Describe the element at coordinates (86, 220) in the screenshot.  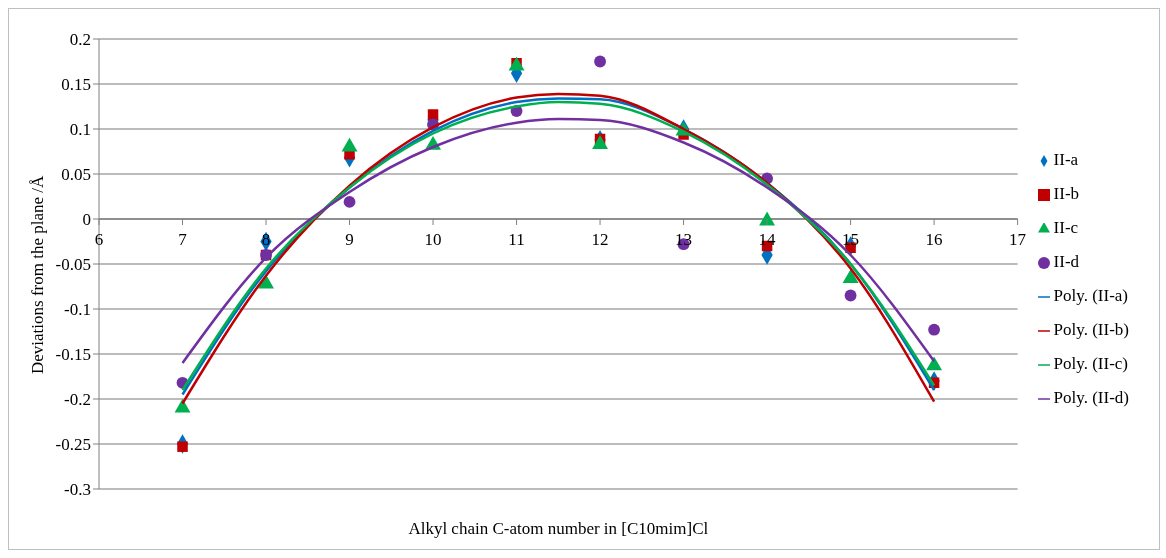
I see `y-tick-label: 0` at that location.